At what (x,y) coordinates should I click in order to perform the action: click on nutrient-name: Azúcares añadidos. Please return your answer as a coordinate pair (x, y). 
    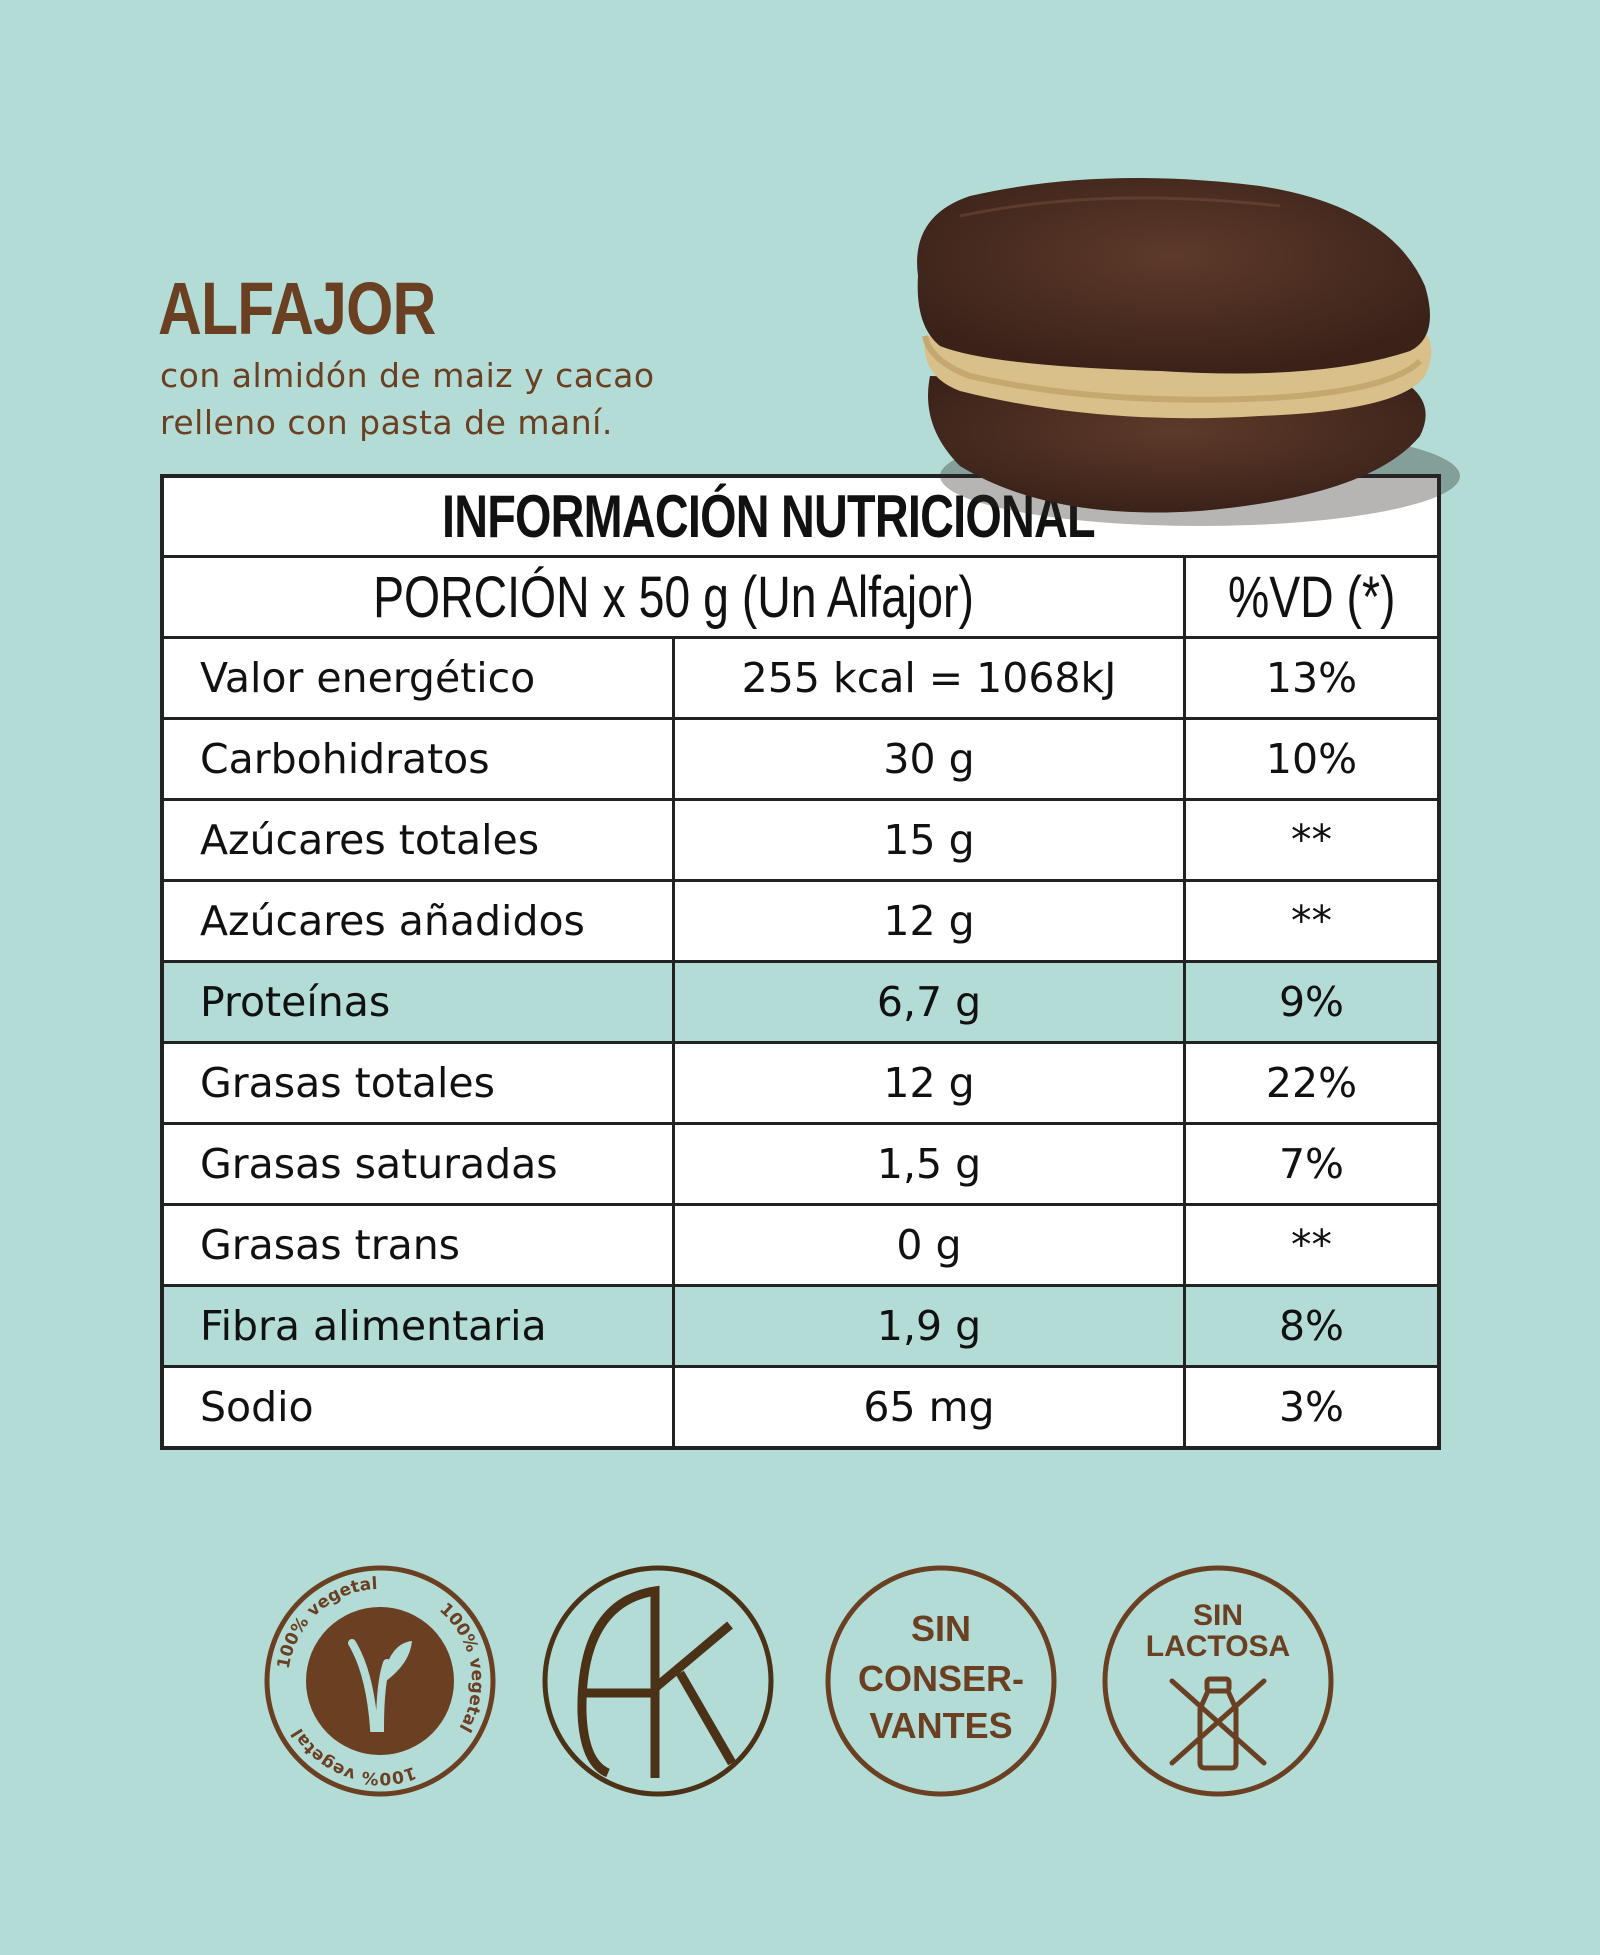
    Looking at the image, I should click on (417, 921).